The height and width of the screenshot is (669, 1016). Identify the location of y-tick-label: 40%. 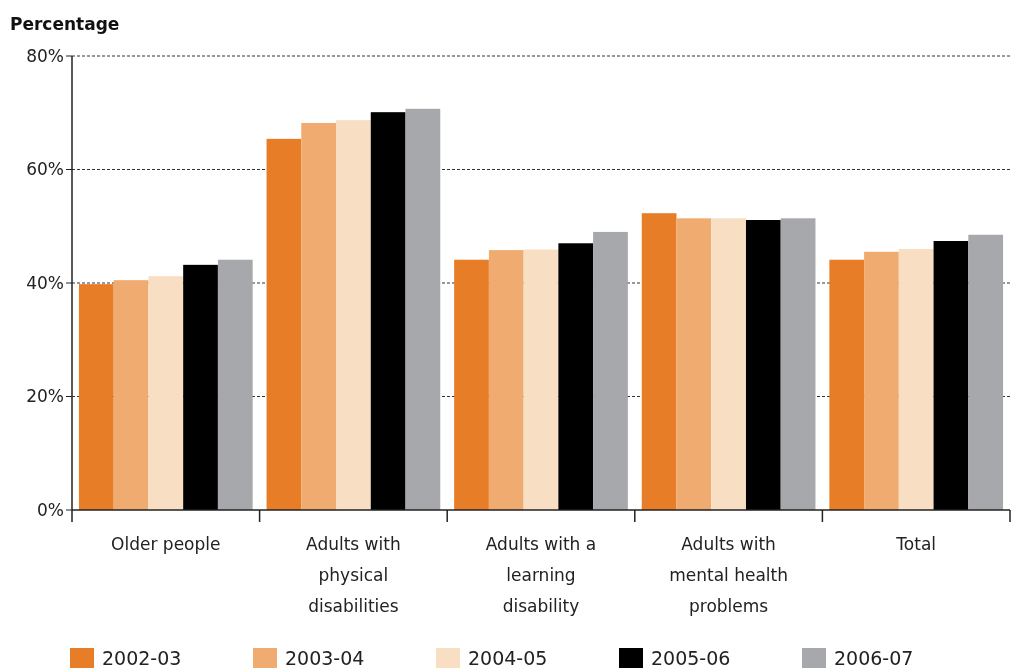
(45, 282).